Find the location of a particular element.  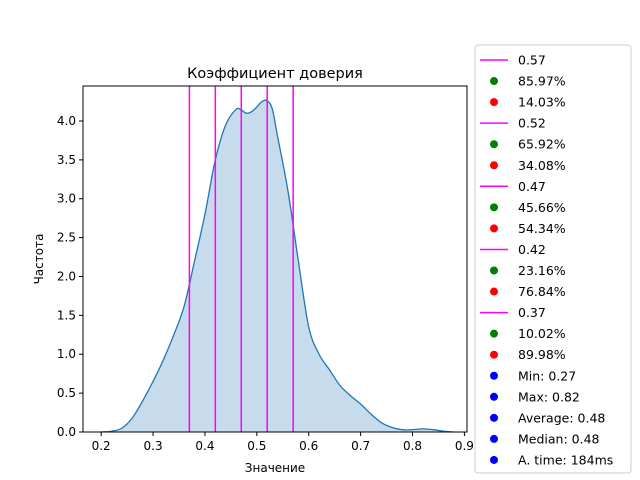

legend-label: 23.16% is located at coordinates (542, 270).